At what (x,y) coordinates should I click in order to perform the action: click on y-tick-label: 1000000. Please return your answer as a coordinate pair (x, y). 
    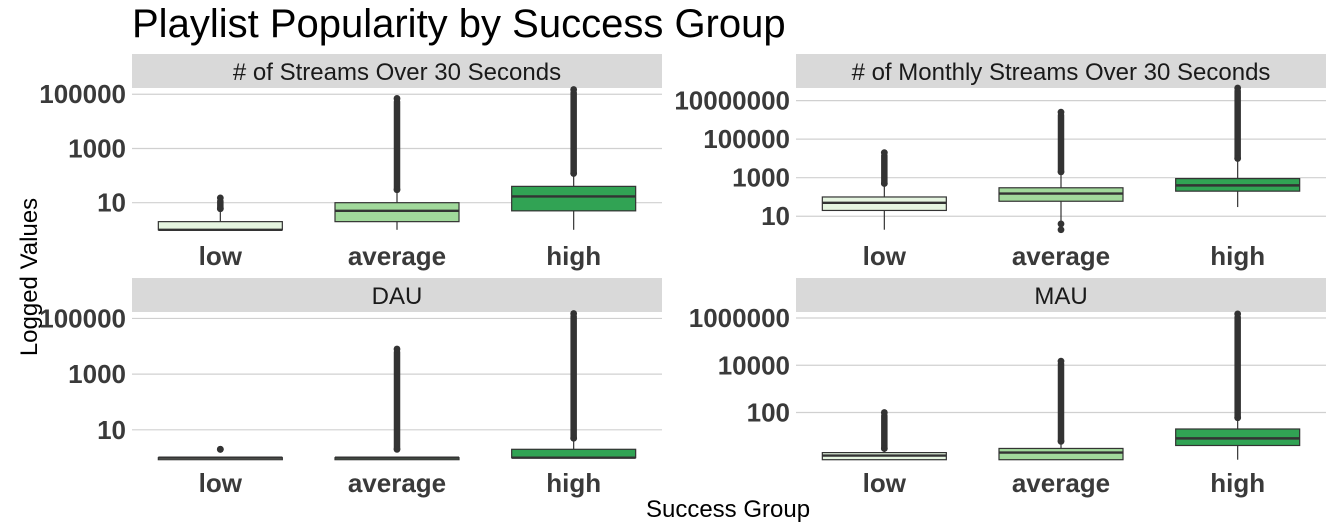
    Looking at the image, I should click on (739, 318).